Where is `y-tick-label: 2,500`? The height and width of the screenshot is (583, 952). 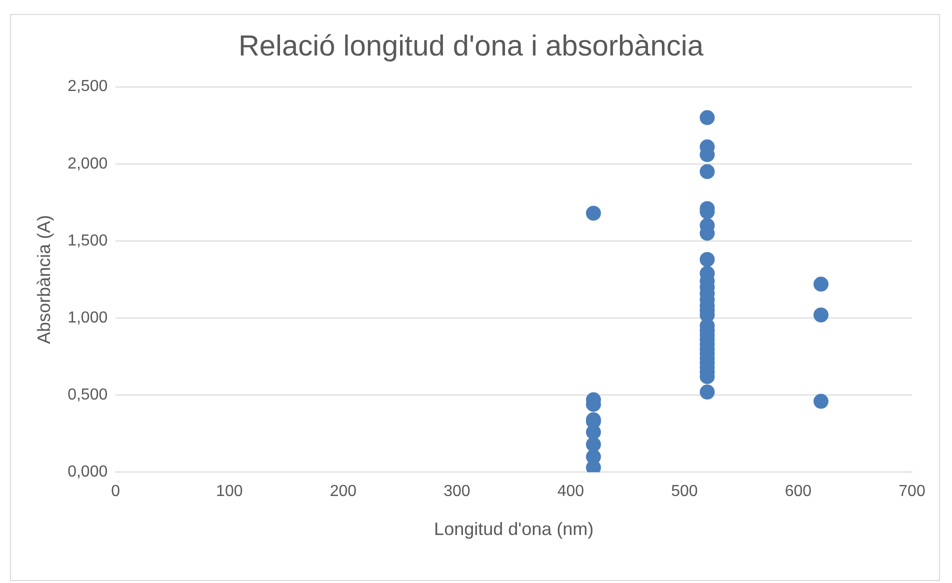 y-tick-label: 2,500 is located at coordinates (88, 87).